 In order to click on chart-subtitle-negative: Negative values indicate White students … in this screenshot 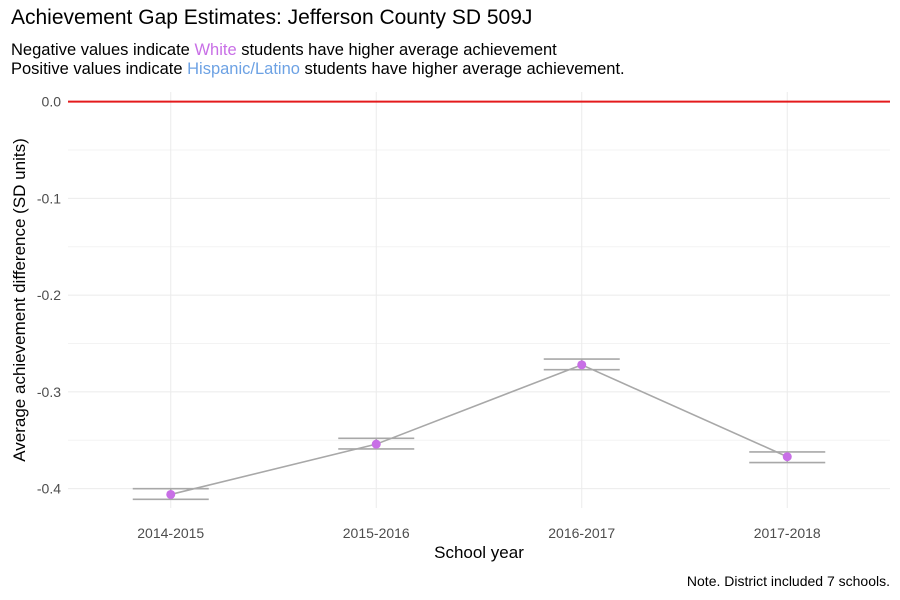, I will do `click(284, 50)`.